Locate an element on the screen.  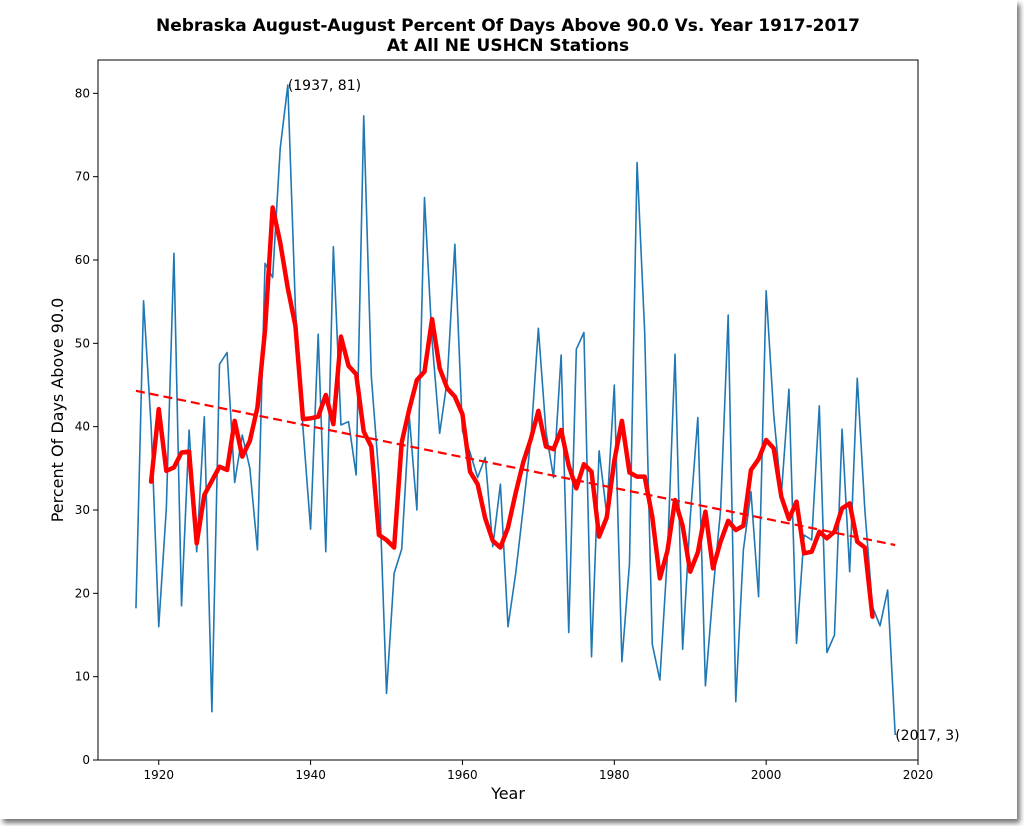
x-tick-label: 1980 is located at coordinates (614, 775).